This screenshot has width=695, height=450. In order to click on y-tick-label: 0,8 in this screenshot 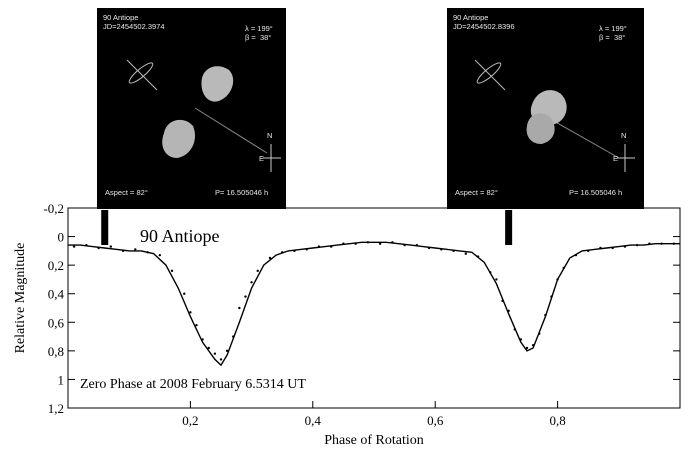, I will do `click(56, 351)`.